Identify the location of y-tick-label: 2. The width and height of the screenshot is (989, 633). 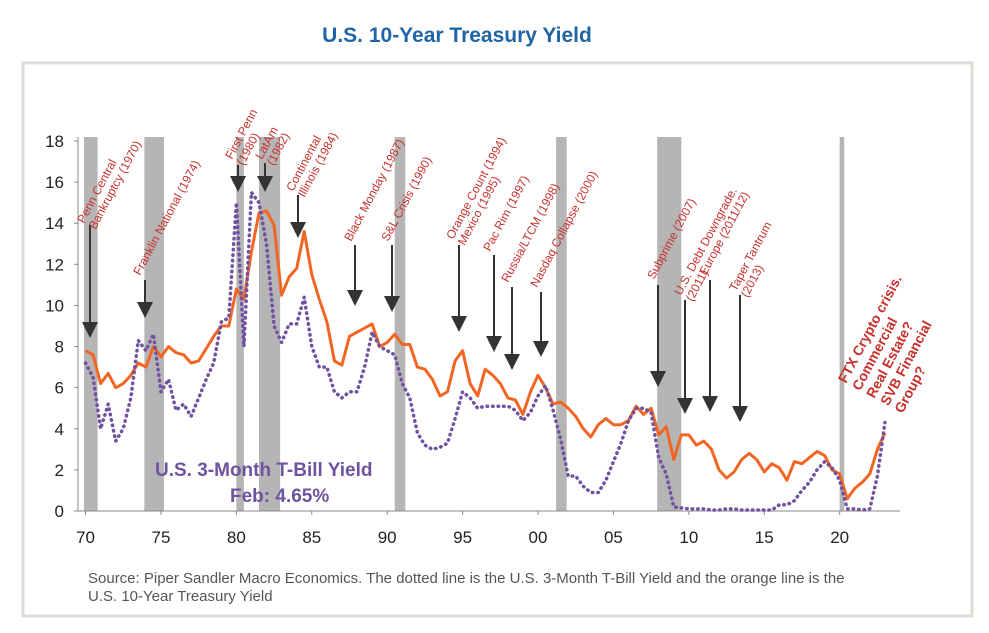
(59, 470).